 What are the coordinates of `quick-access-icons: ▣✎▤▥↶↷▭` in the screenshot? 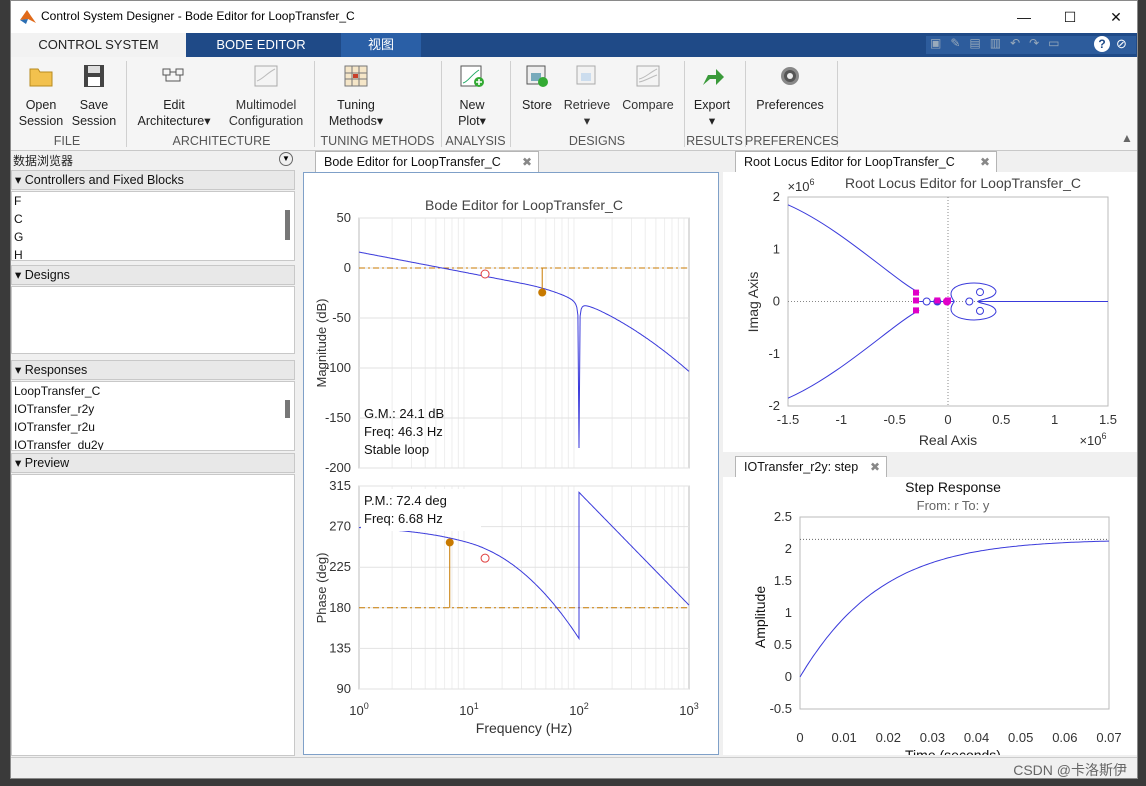 It's located at (999, 43).